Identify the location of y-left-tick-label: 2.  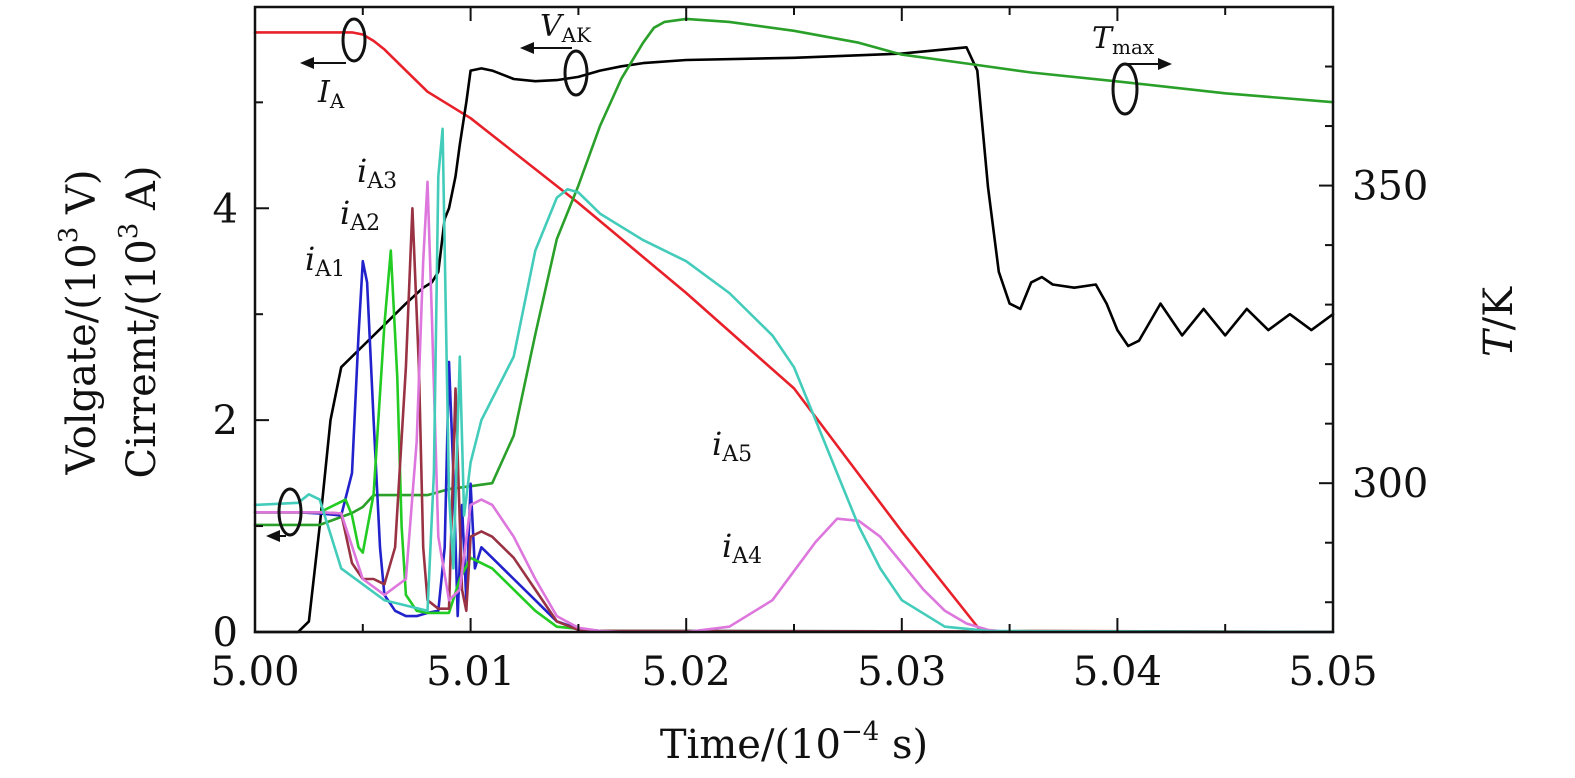
(225, 421).